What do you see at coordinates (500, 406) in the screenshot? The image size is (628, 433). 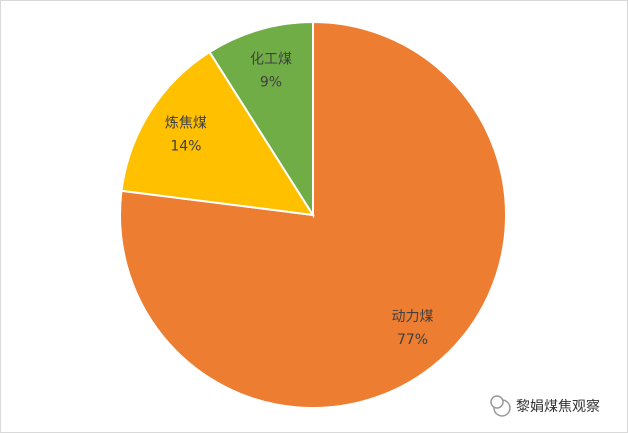 I see `watermark-icon` at bounding box center [500, 406].